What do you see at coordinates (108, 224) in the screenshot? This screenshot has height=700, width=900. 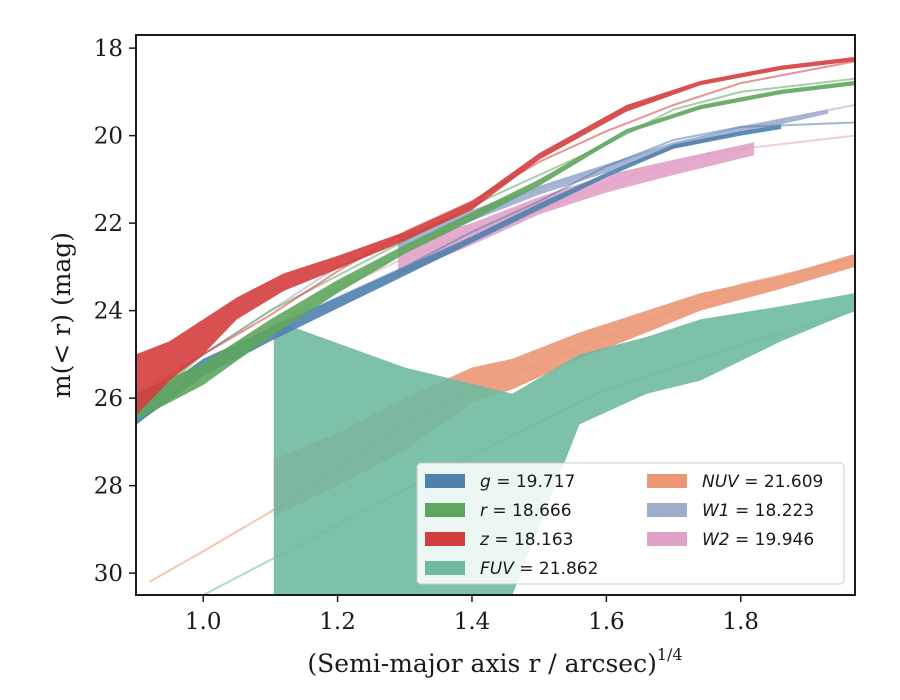 I see `y-tick-label: 22` at bounding box center [108, 224].